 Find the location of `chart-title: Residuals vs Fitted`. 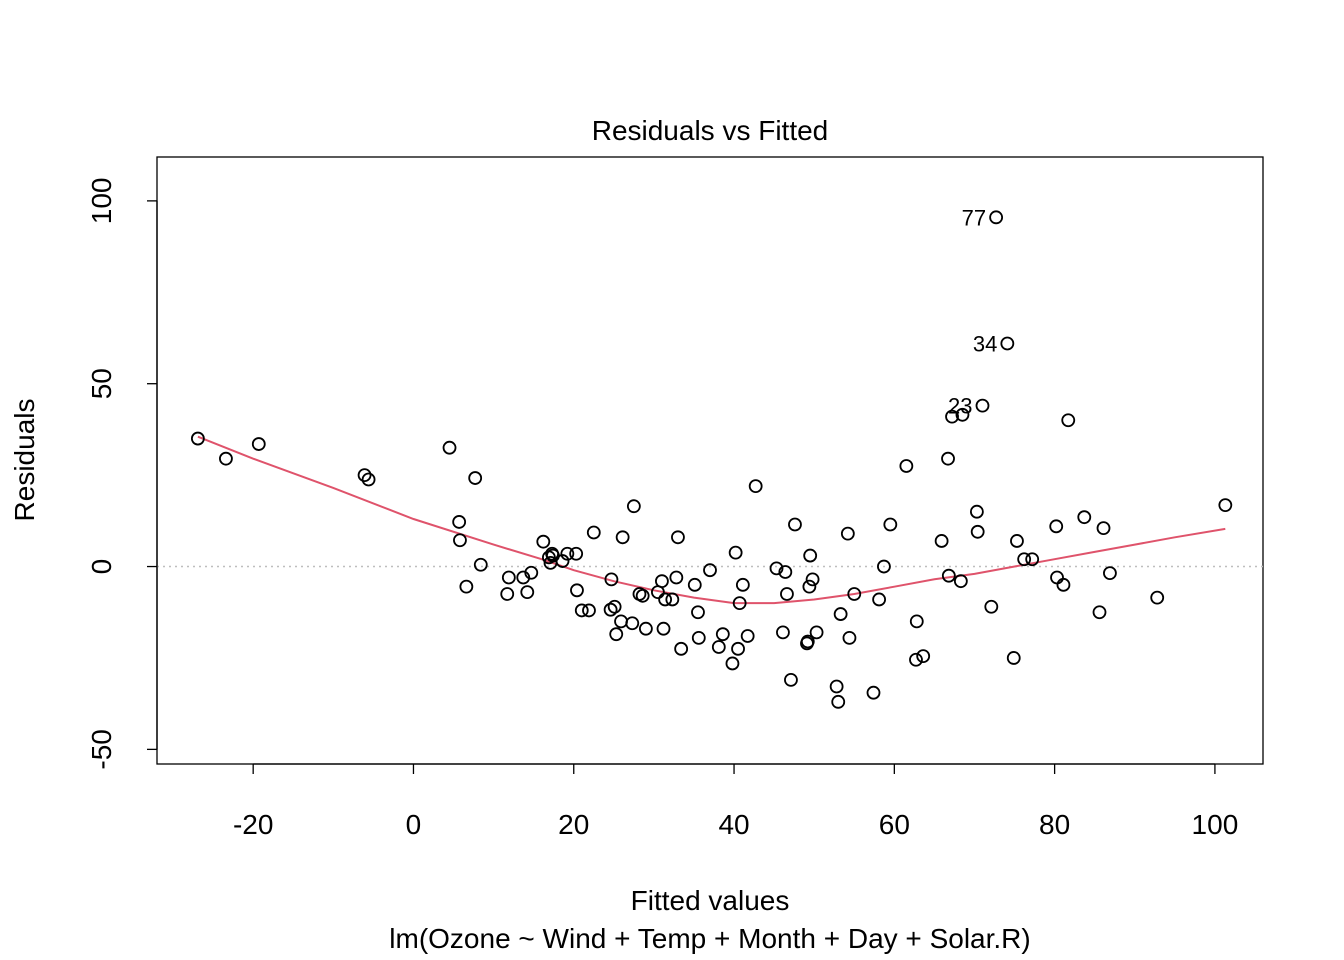

chart-title: Residuals vs Fitted is located at coordinates (710, 130).